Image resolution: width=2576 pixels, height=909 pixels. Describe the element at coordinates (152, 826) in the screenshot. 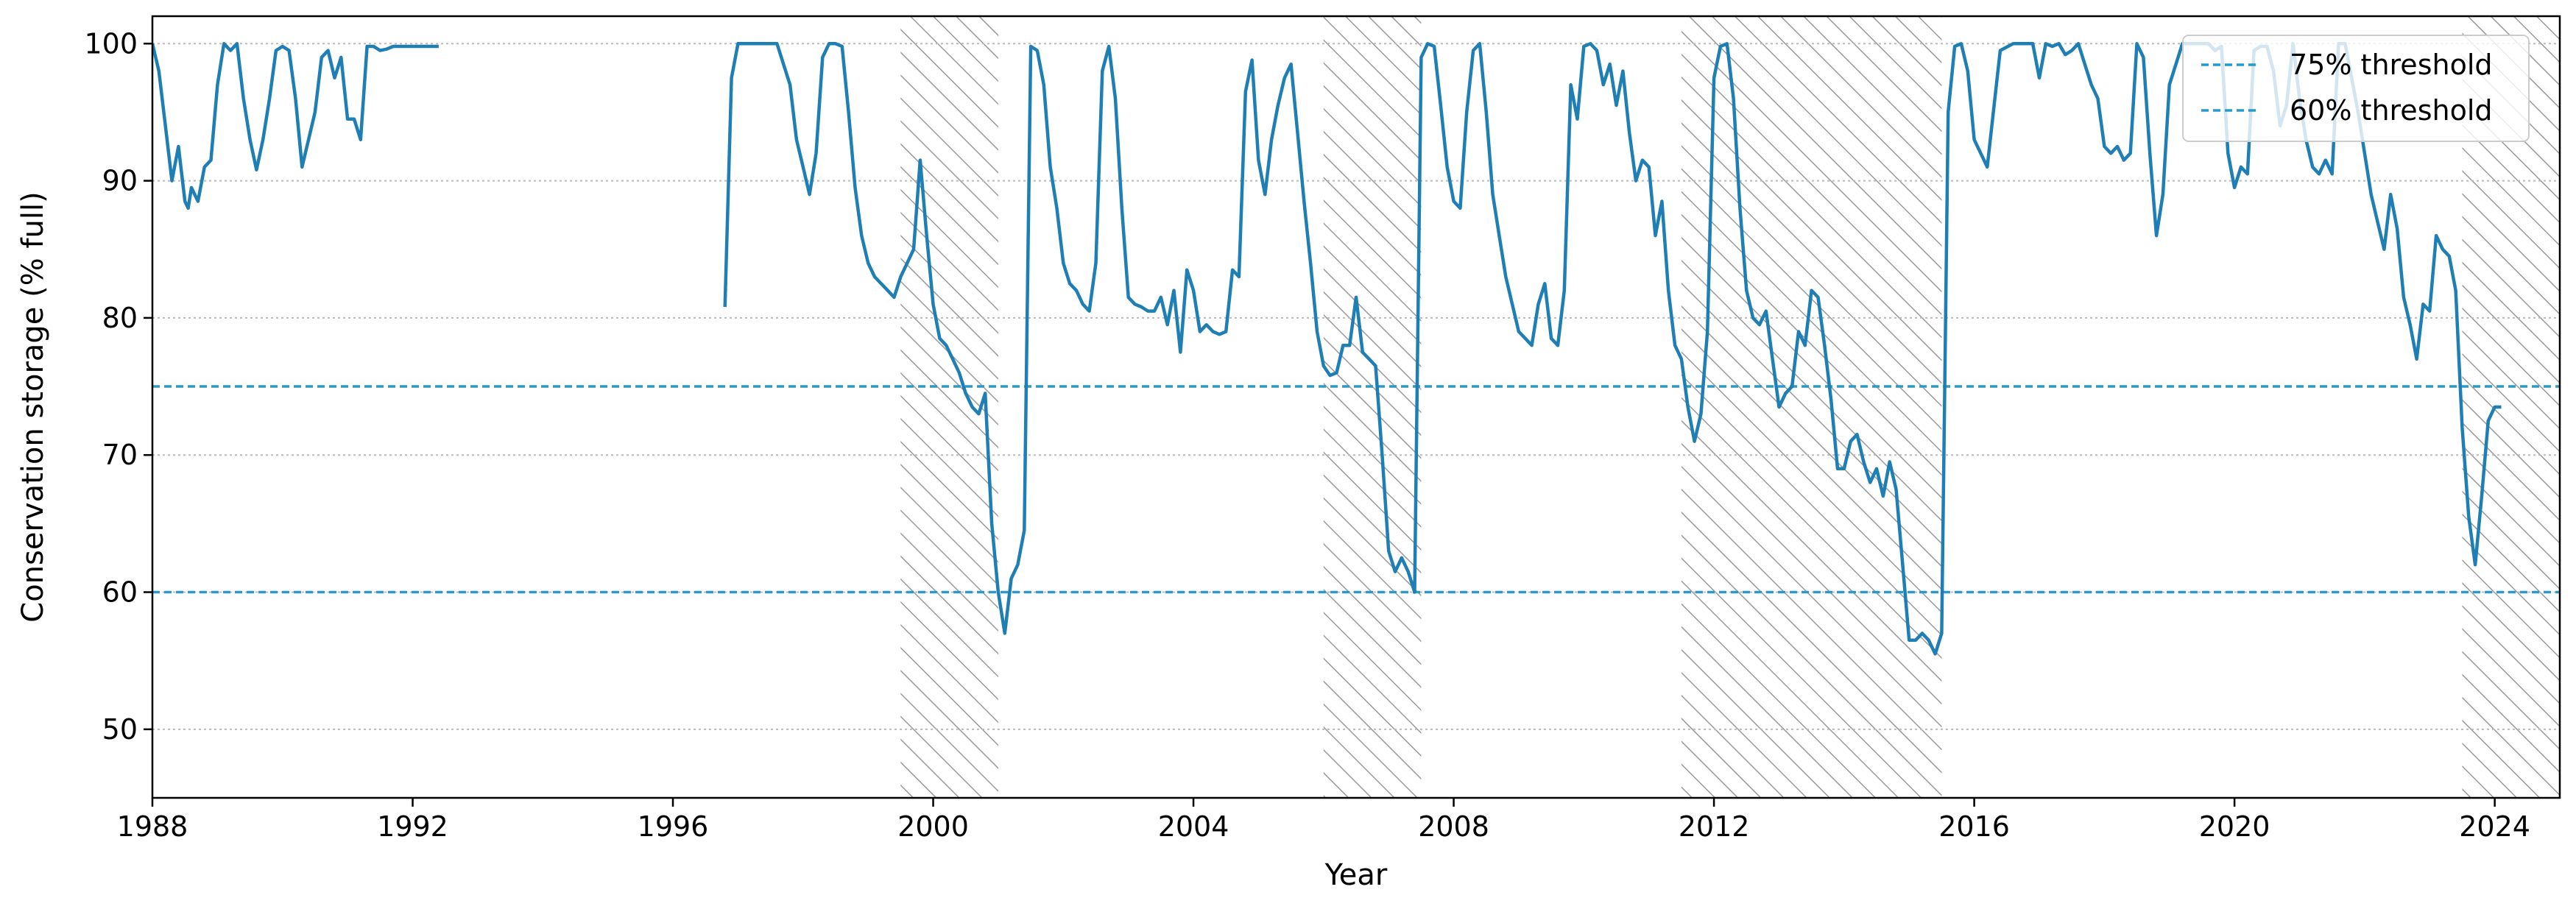

I see `x-tick-label: 1988` at that location.